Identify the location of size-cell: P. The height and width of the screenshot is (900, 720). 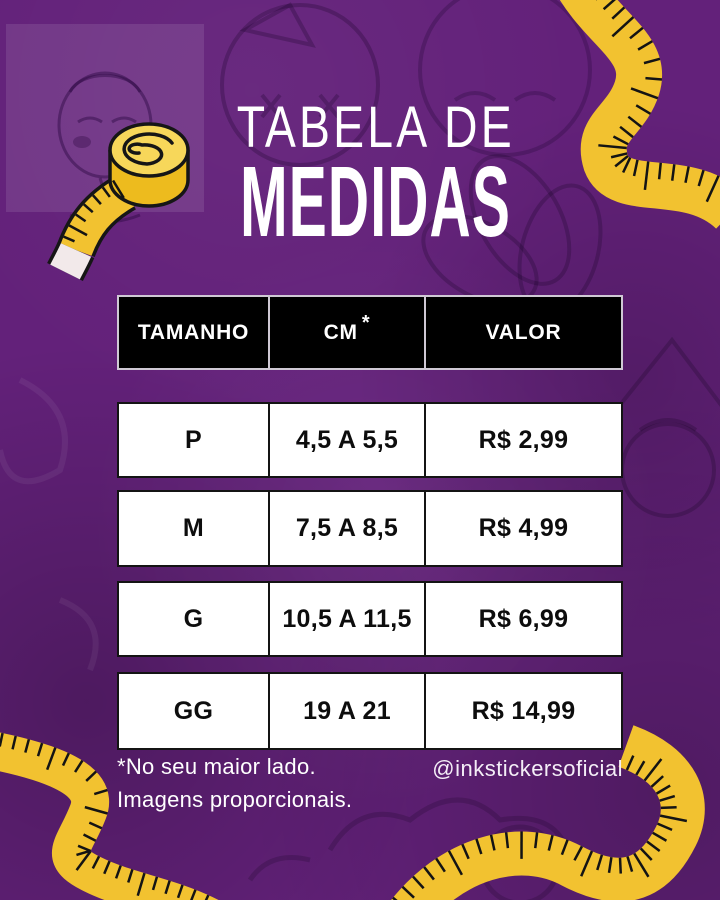
(194, 440).